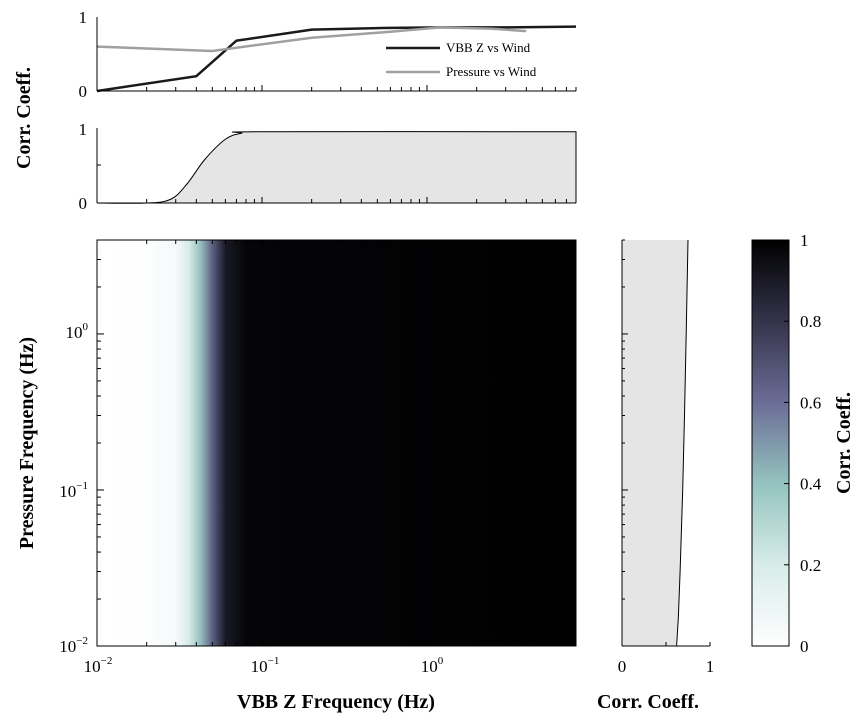 The height and width of the screenshot is (717, 856). Describe the element at coordinates (336, 200) in the screenshot. I see `middle-x-ticks` at that location.